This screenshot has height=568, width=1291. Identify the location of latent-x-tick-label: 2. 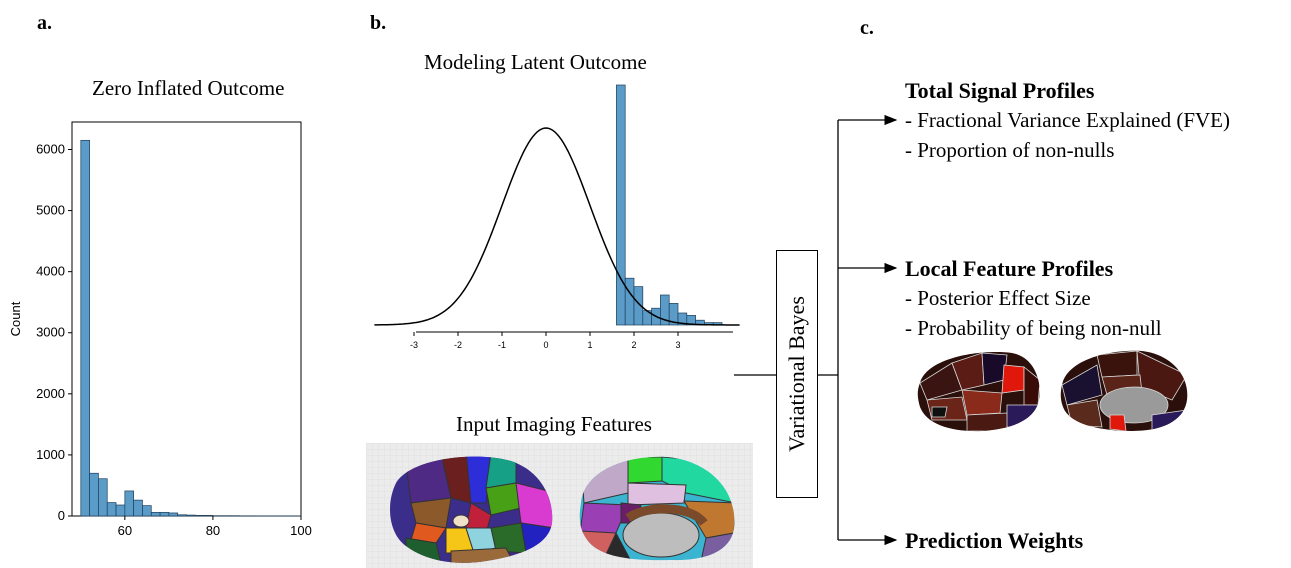
(633, 345).